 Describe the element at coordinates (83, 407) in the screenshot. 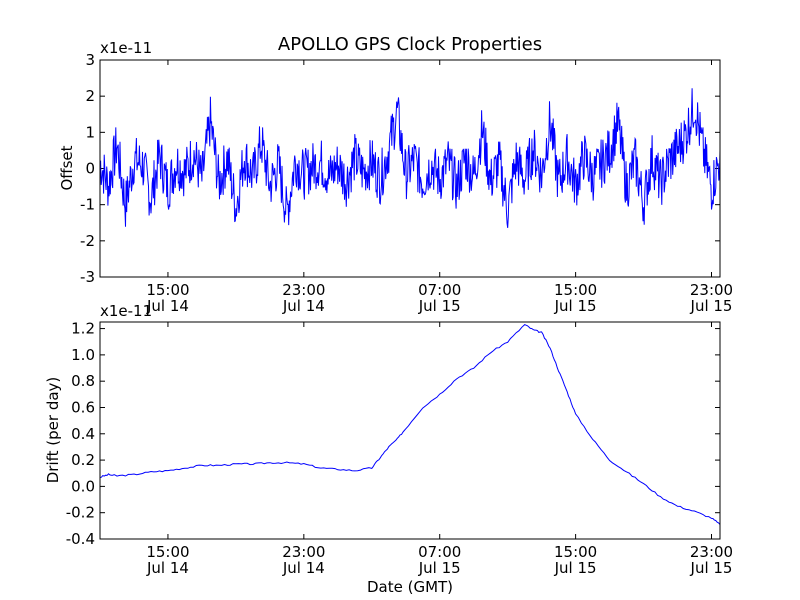

I see `y-tick-label: 0.6` at that location.